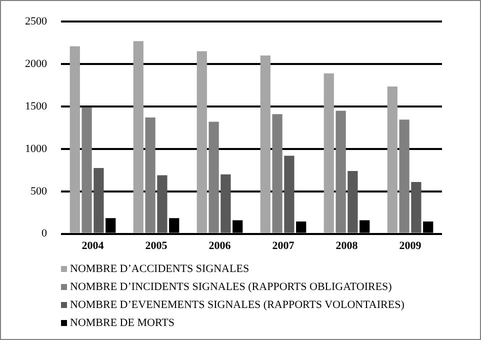  What do you see at coordinates (156, 246) in the screenshot?
I see `x-tick-label: 2005` at bounding box center [156, 246].